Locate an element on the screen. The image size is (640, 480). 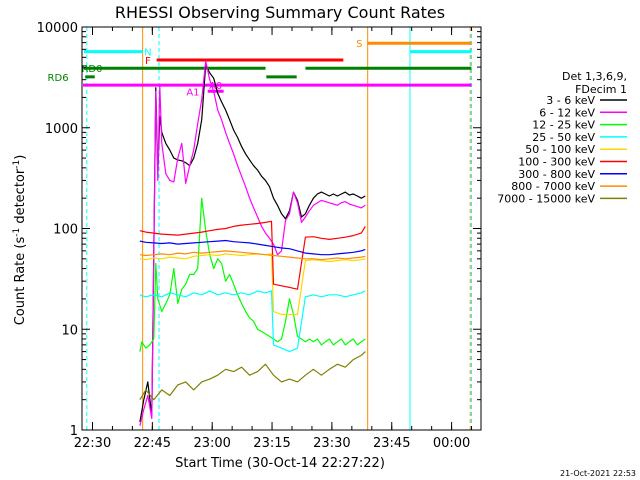
y-axis-label: Count Rate (s-1 detector-1) is located at coordinates (20, 240).